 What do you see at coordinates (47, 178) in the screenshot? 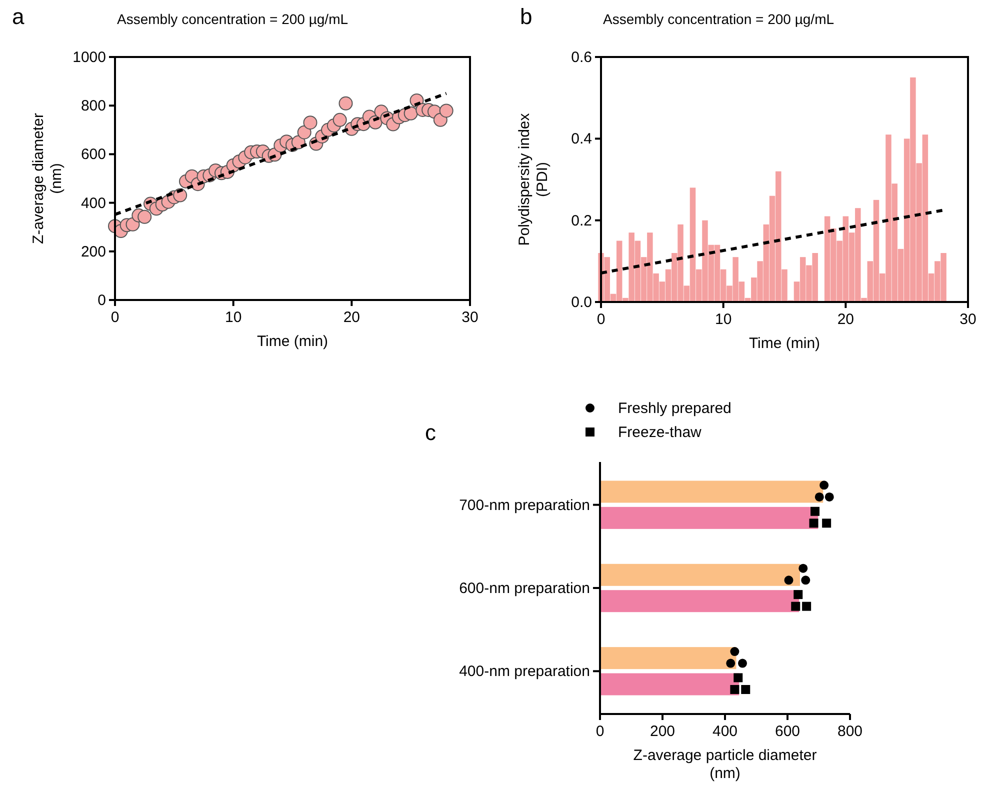
I see `y-axis-title: Z-average diameter (nm)` at bounding box center [47, 178].